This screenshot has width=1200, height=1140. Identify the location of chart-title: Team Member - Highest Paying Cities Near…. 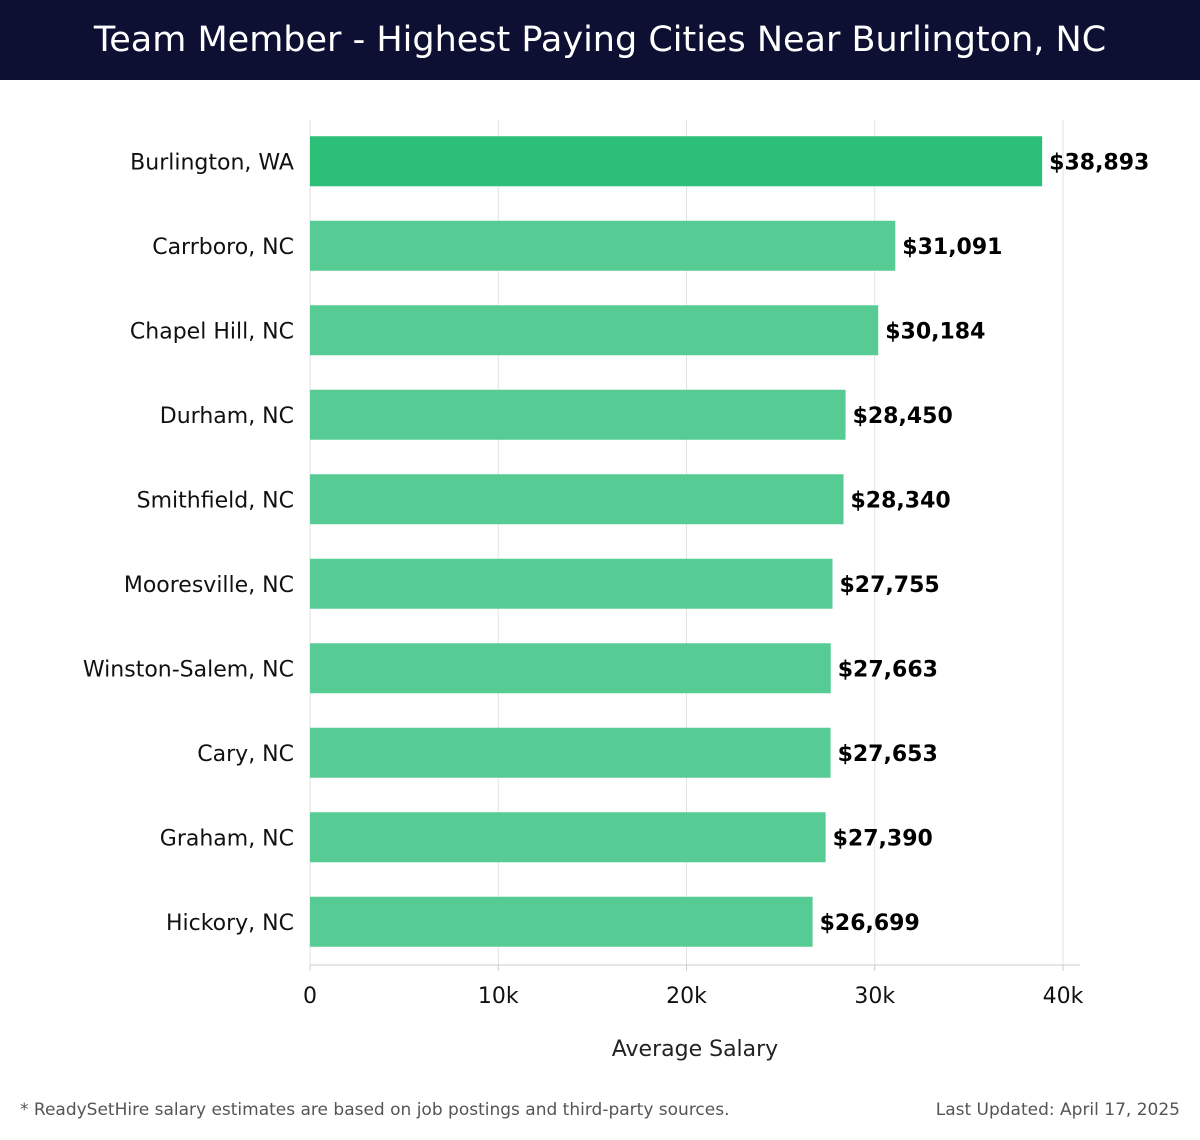
(600, 40).